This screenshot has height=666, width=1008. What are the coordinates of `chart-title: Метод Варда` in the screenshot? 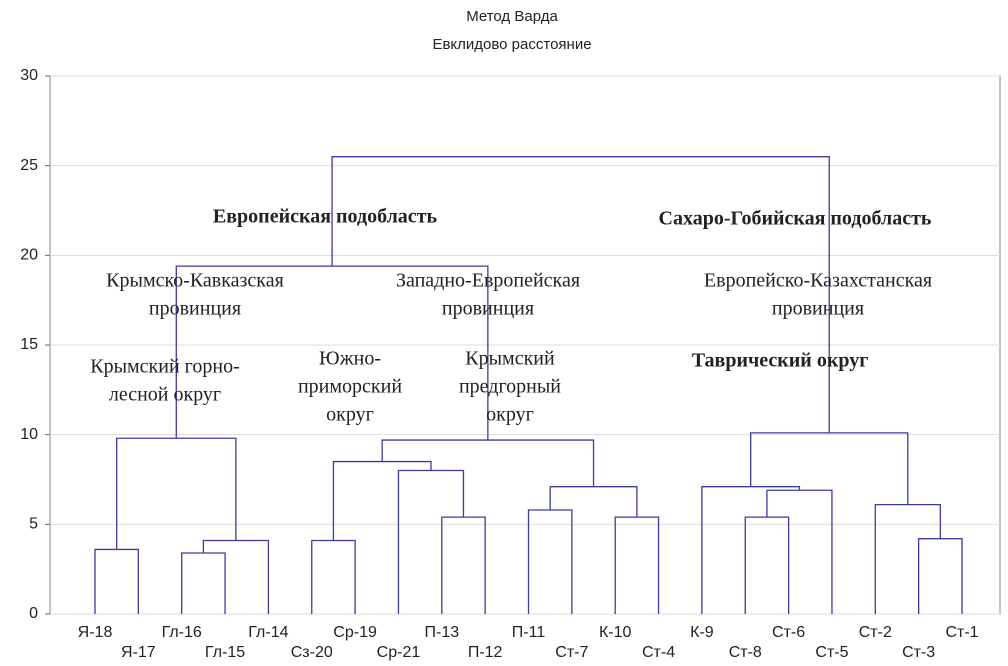 It's located at (512, 16).